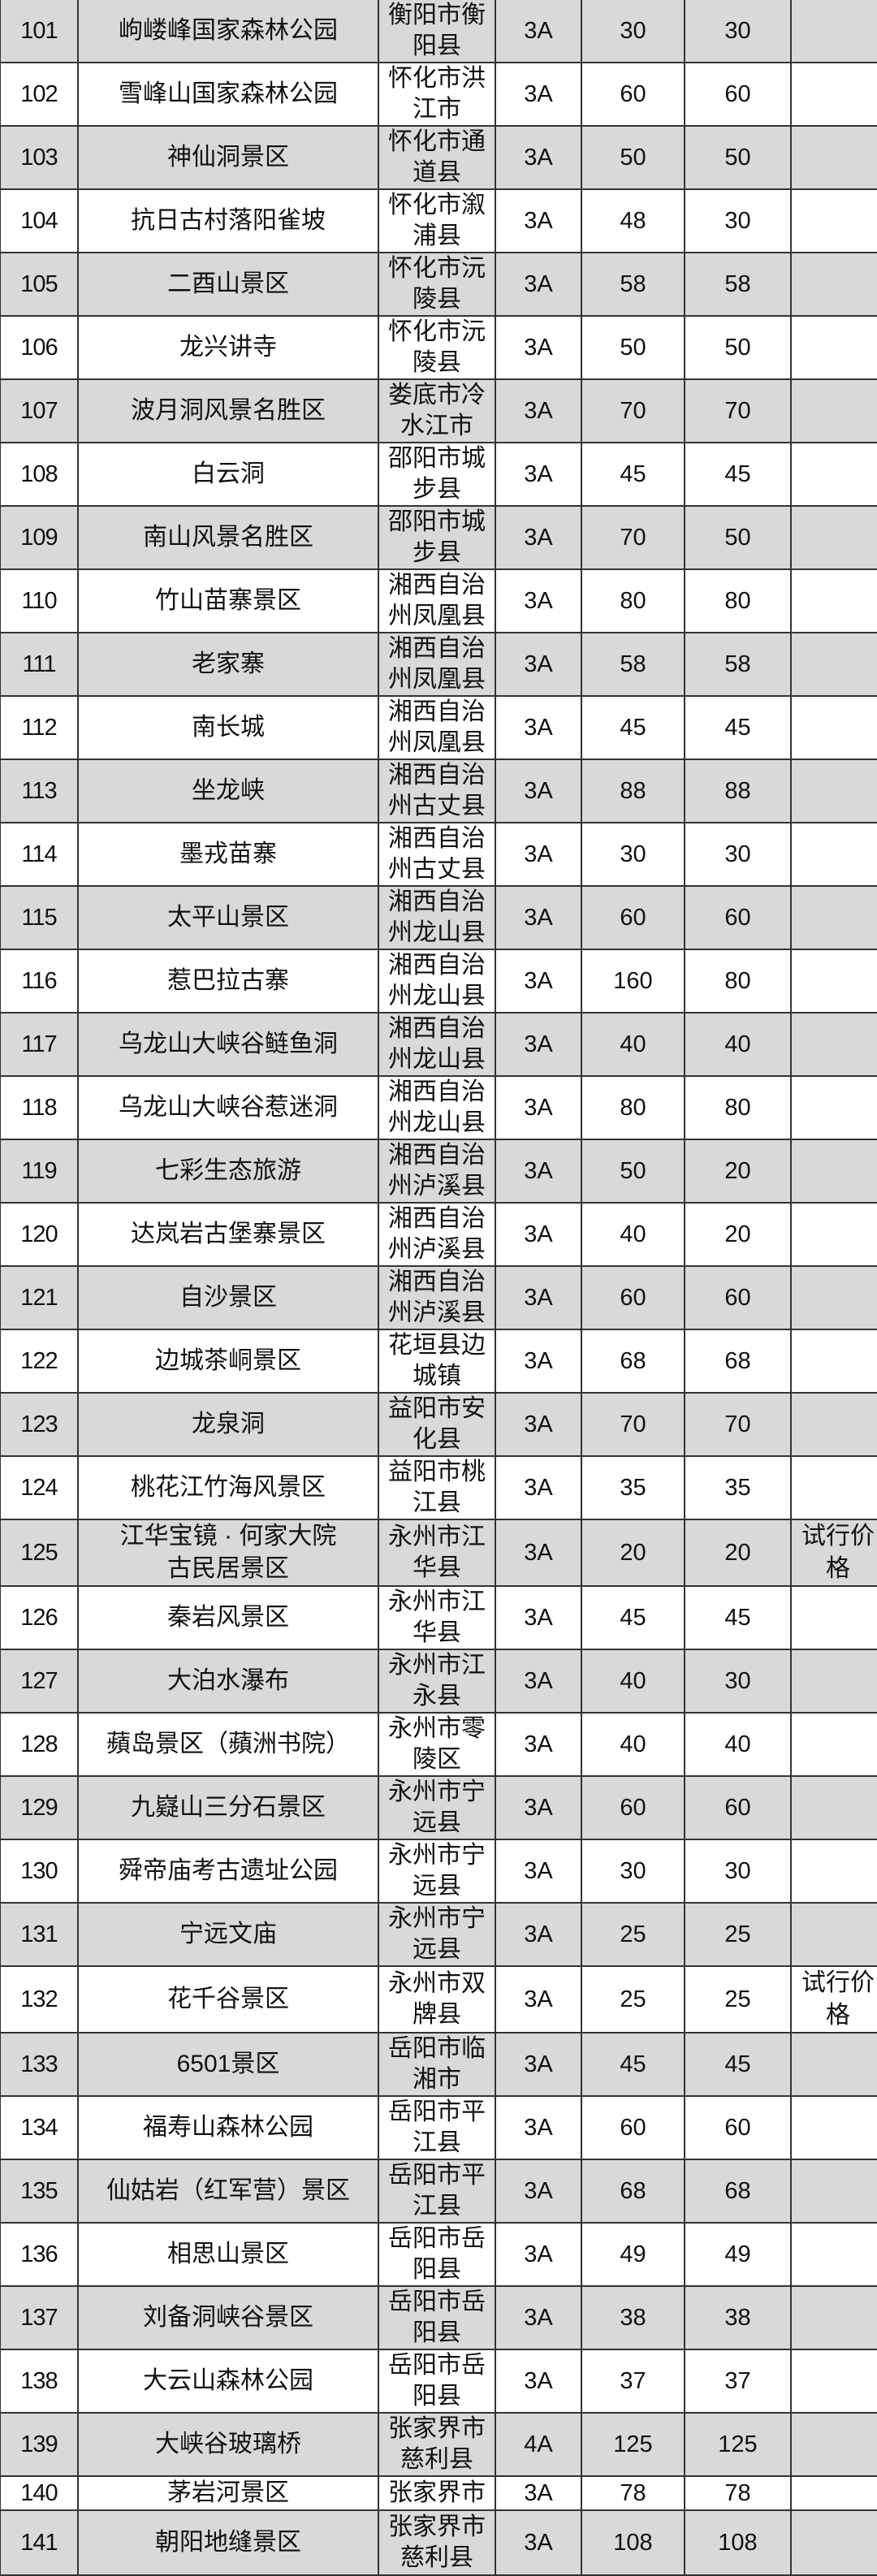  I want to click on ticket-price-cell: 35, so click(633, 1487).